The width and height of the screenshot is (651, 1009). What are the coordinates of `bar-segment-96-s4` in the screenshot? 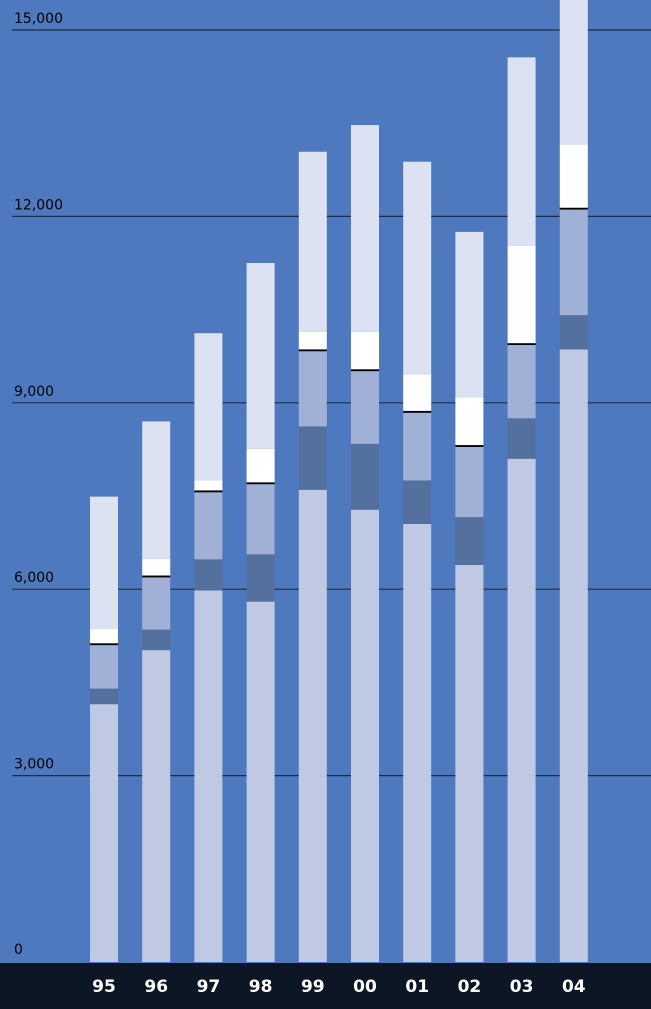 It's located at (156, 567).